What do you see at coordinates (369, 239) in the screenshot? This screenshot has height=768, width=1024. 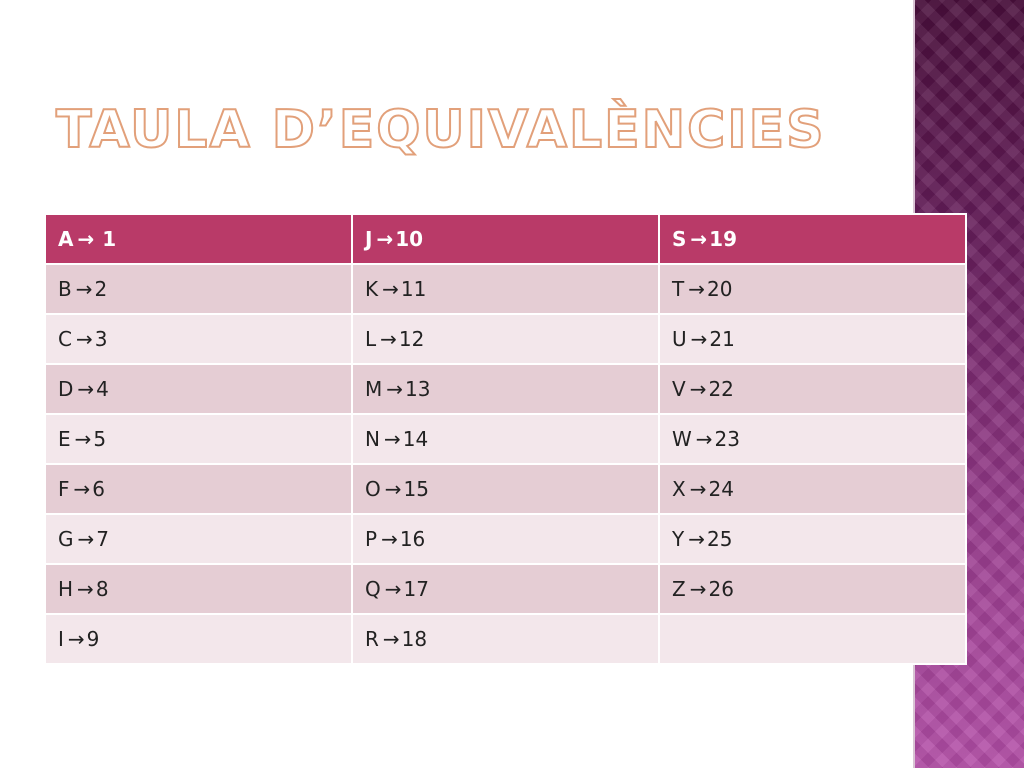 I see `cell-letter: J` at bounding box center [369, 239].